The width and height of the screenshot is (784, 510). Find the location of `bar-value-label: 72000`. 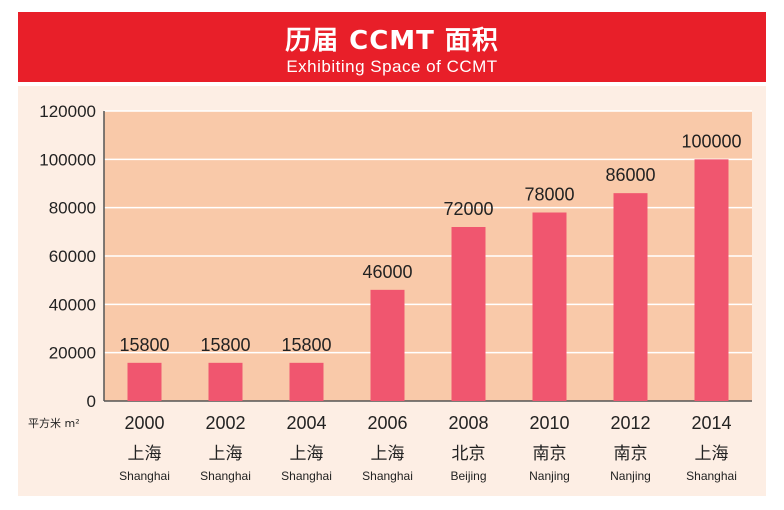

bar-value-label: 72000 is located at coordinates (468, 209).